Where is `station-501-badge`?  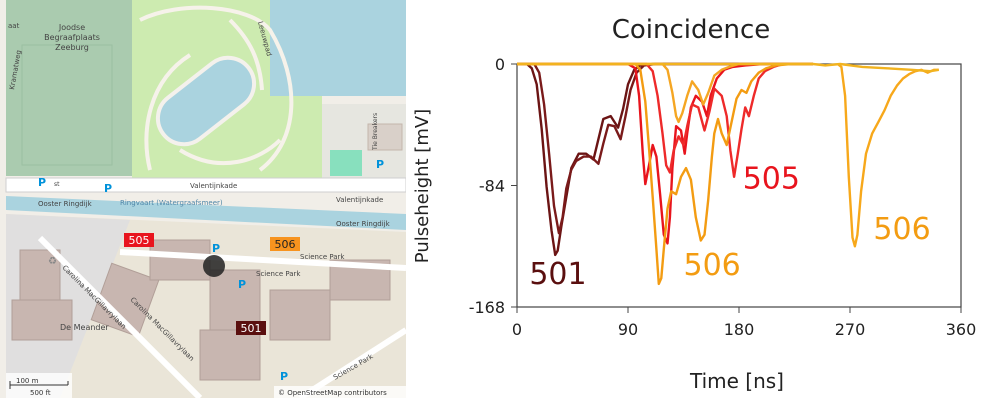
station-501-badge is located at coordinates (251, 328).